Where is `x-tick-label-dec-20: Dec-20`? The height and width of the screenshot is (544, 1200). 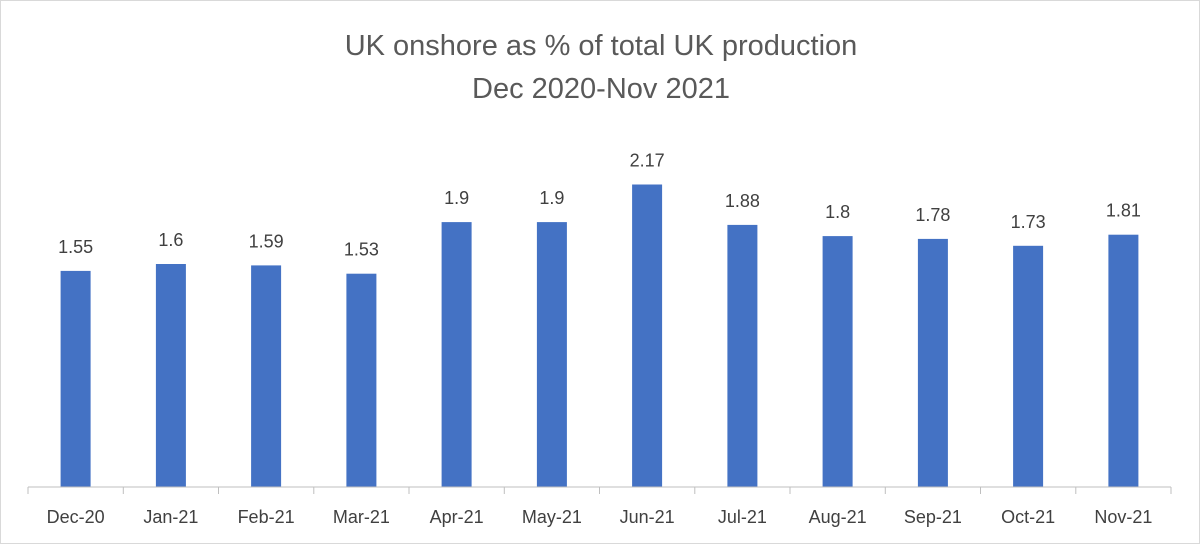 x-tick-label-dec-20: Dec-20 is located at coordinates (76, 517).